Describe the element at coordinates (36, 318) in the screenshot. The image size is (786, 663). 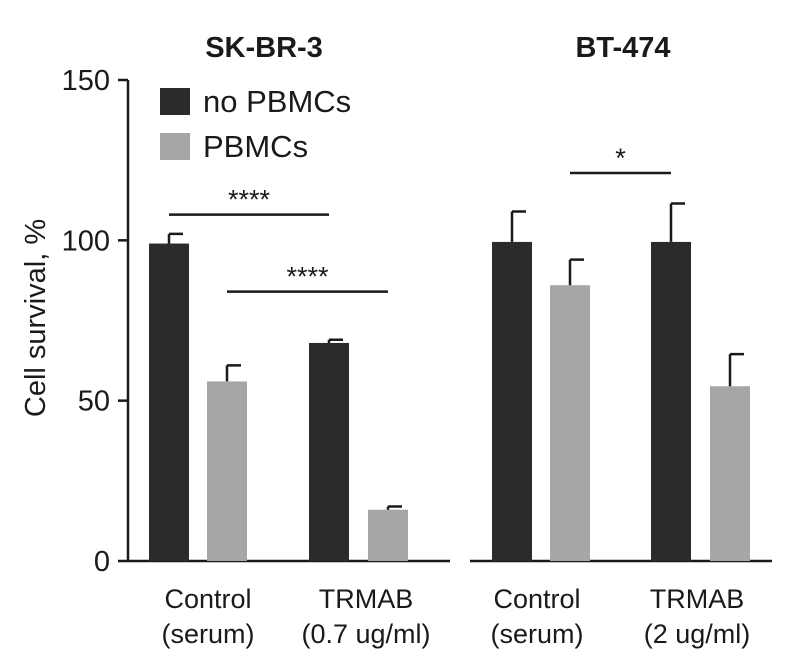
I see `y-axis-label: Cell survival, %` at that location.